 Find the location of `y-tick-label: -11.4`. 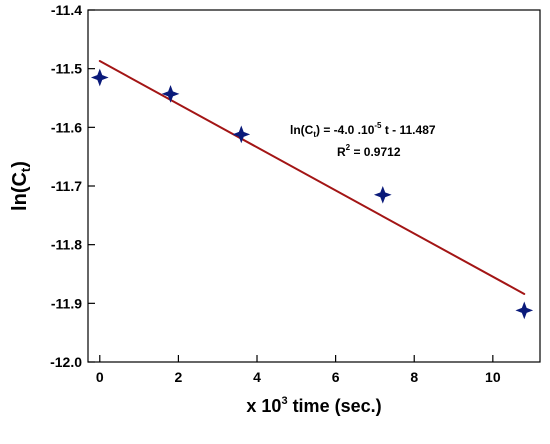

y-tick-label: -11.4 is located at coordinates (66, 10).